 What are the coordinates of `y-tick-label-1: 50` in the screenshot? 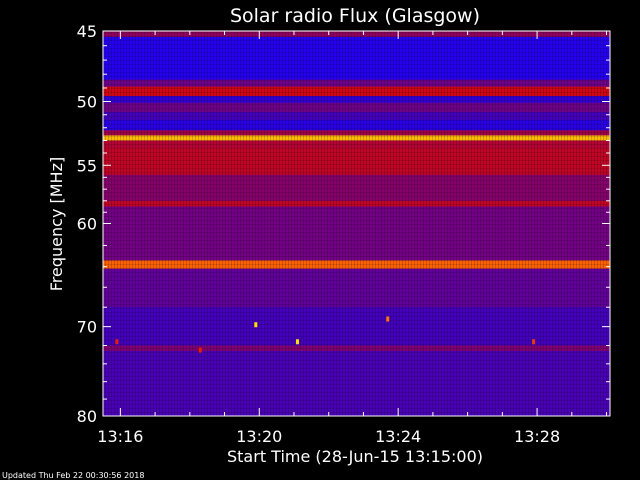 It's located at (87, 102).